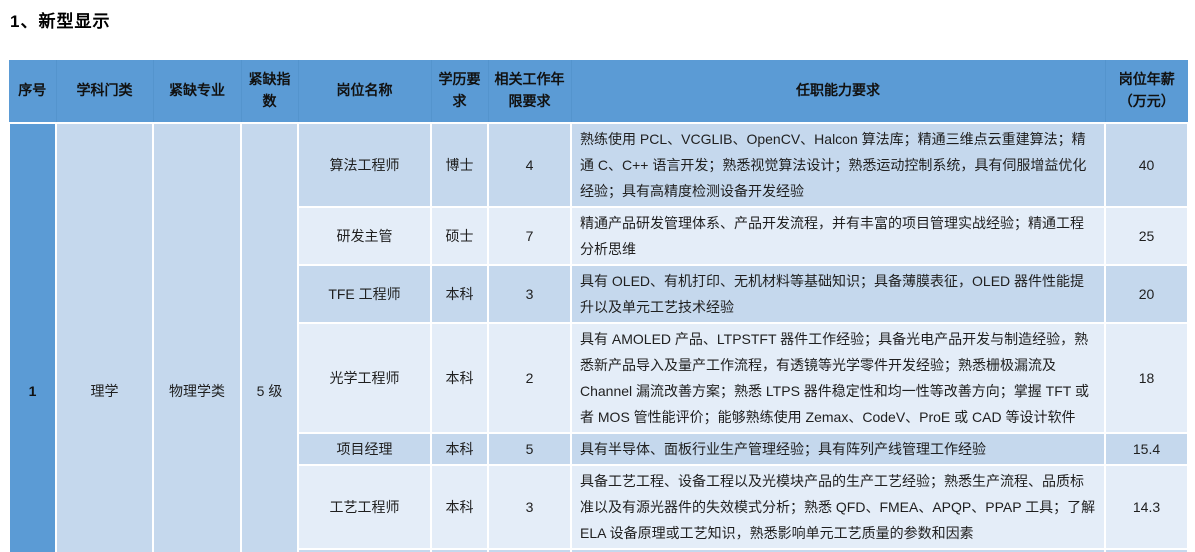 The height and width of the screenshot is (552, 1195). Describe the element at coordinates (364, 92) in the screenshot. I see `col-header-position: 岗位名称` at that location.